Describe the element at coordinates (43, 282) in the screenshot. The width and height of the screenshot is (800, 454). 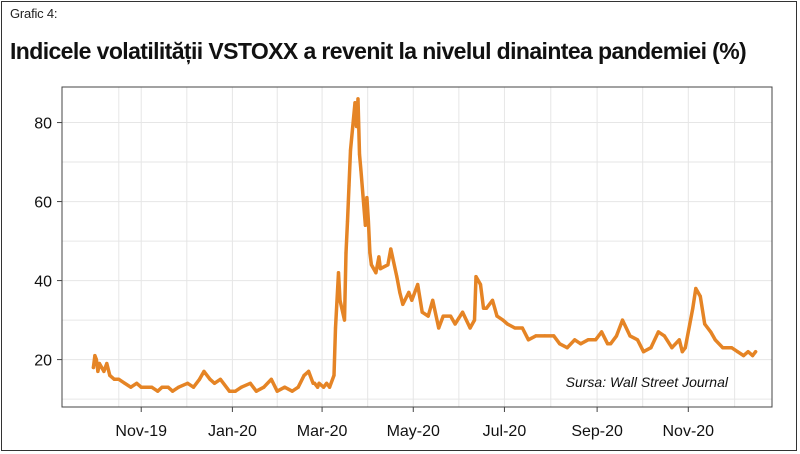
I see `y-tick-label: 40` at that location.